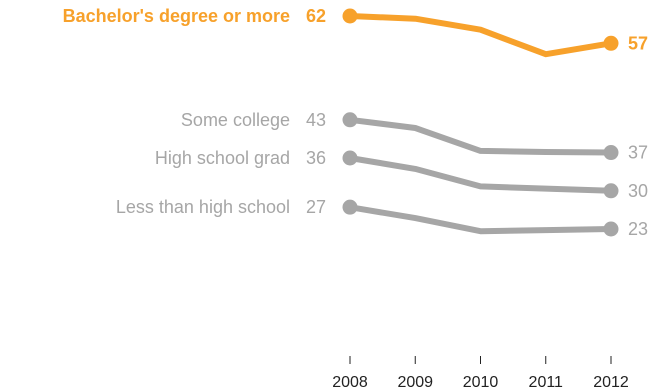 The image size is (664, 392). Describe the element at coordinates (480, 174) in the screenshot. I see `series-line-high-school-grad` at that location.